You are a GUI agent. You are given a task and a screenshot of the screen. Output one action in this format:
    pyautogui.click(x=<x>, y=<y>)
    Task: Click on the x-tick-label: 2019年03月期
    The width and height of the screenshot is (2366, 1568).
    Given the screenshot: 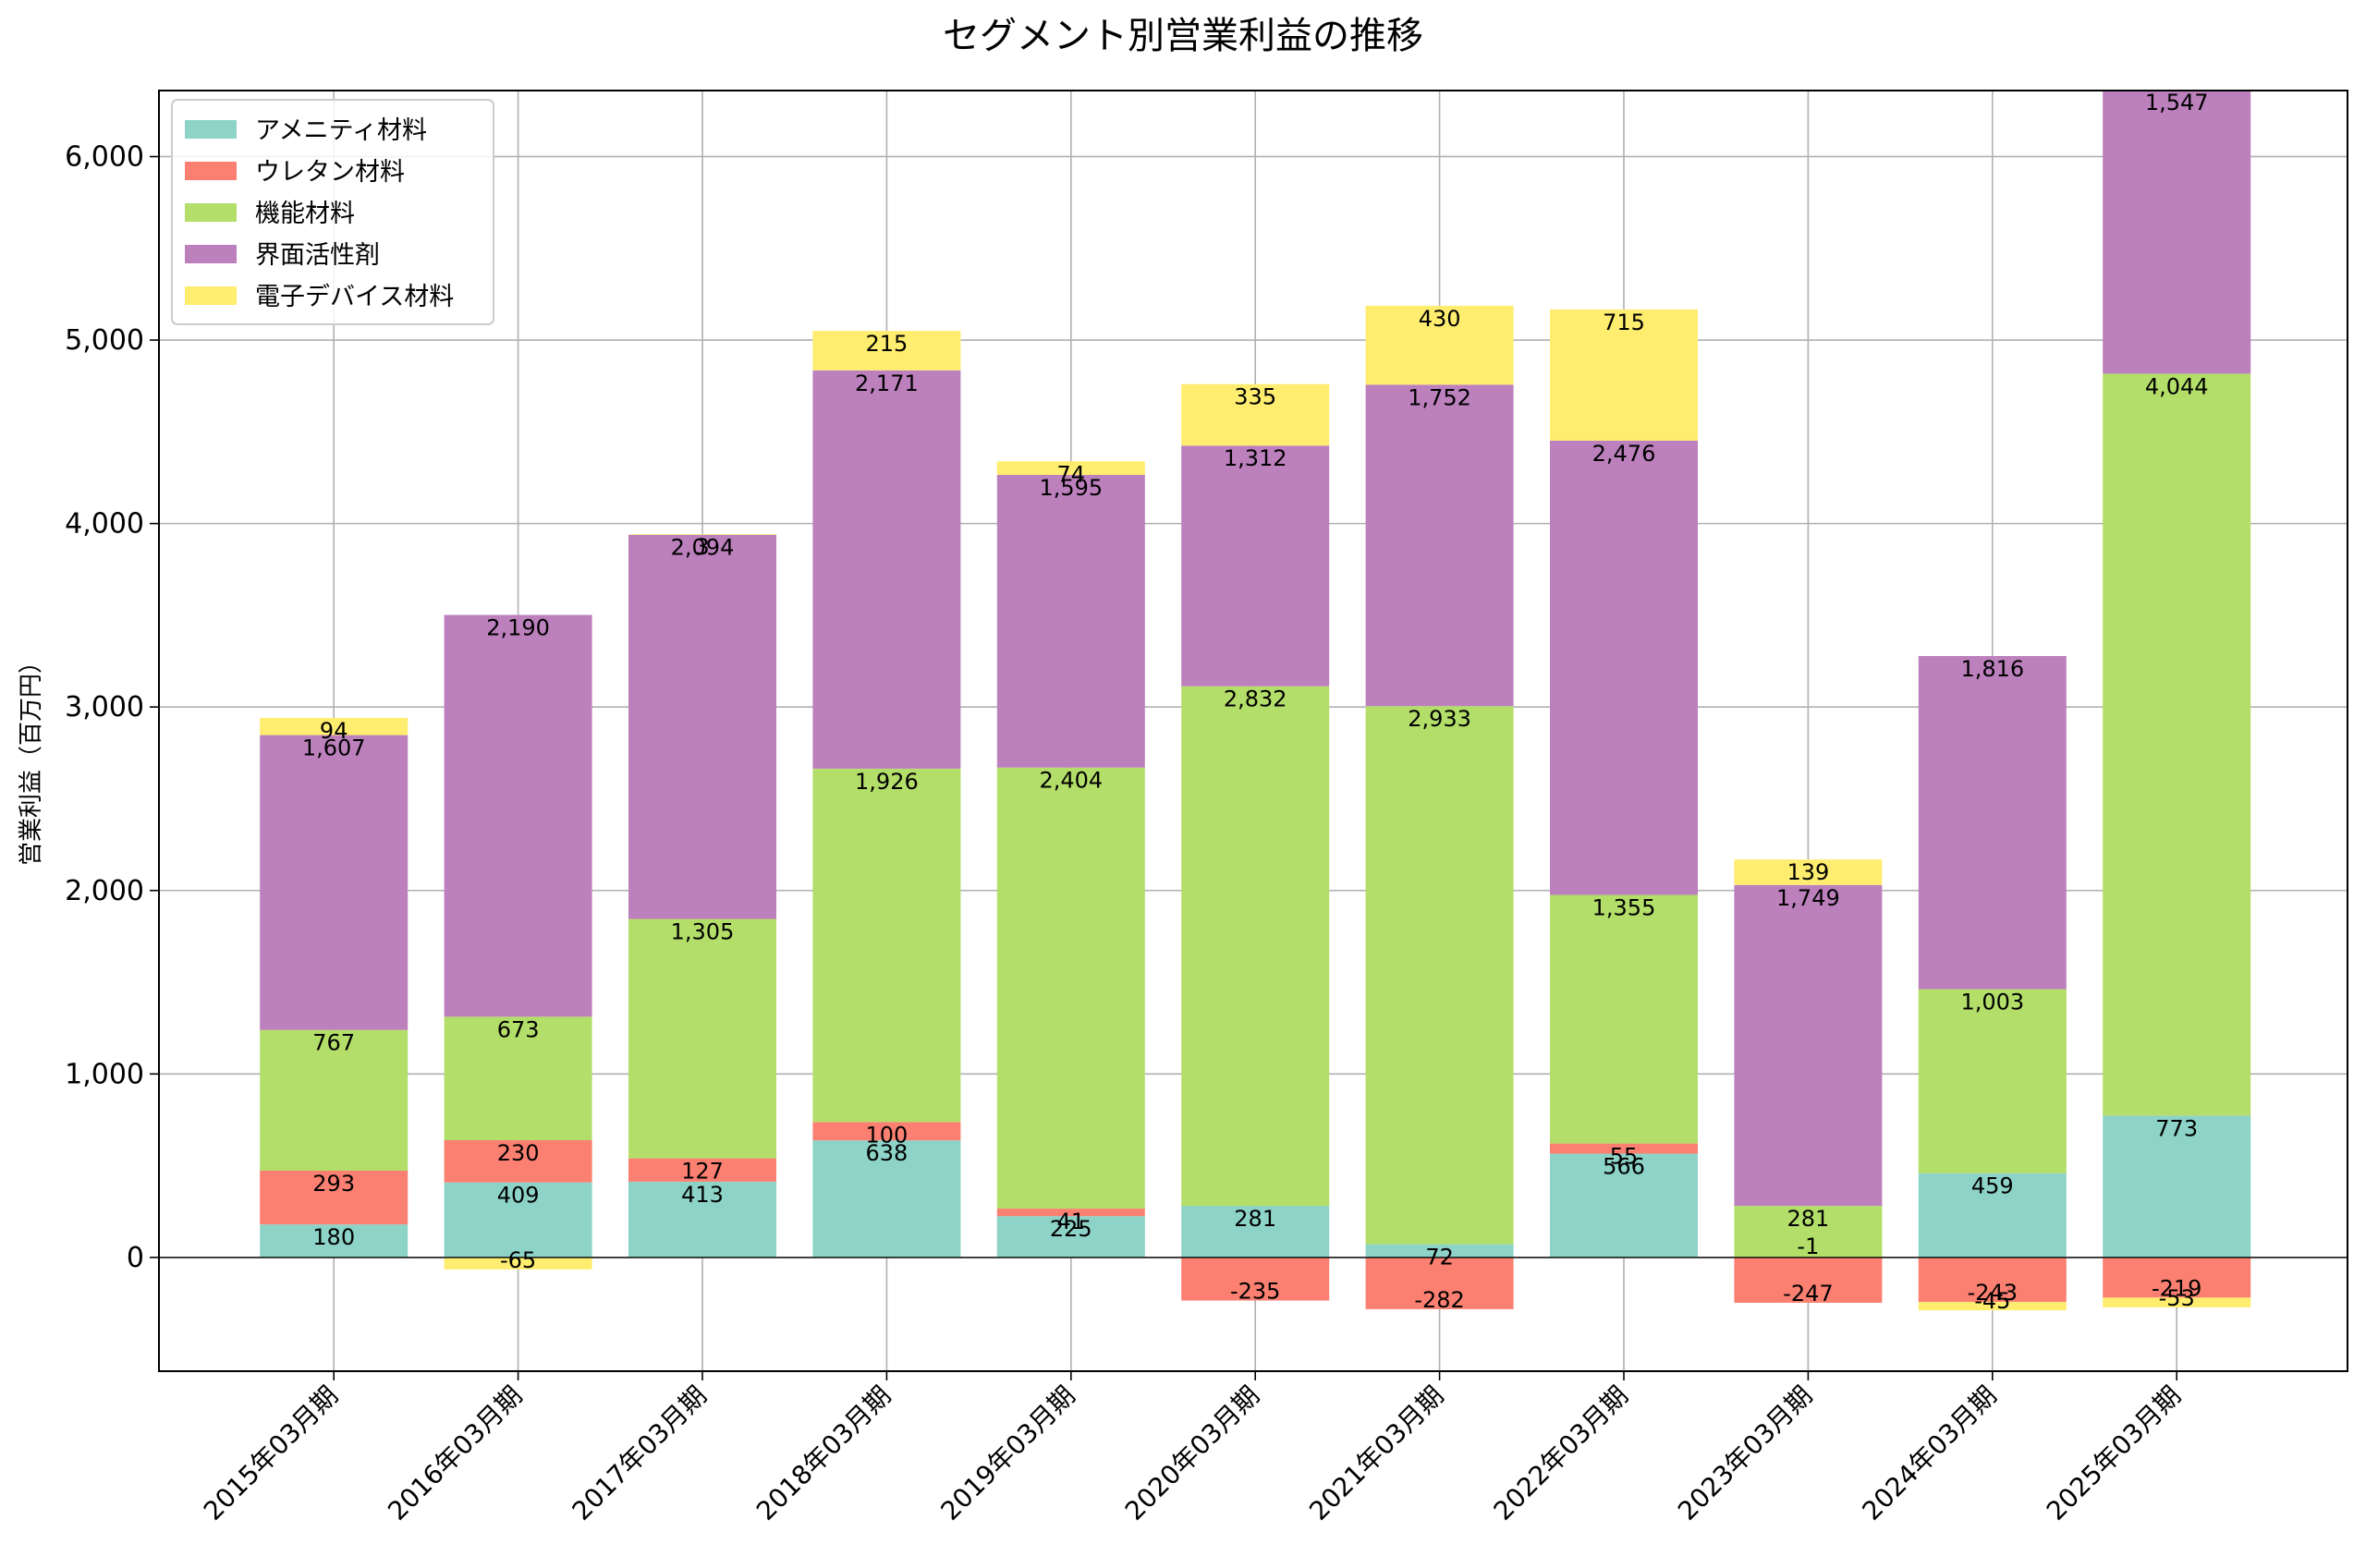 What is the action you would take?
    pyautogui.click(x=1007, y=1453)
    